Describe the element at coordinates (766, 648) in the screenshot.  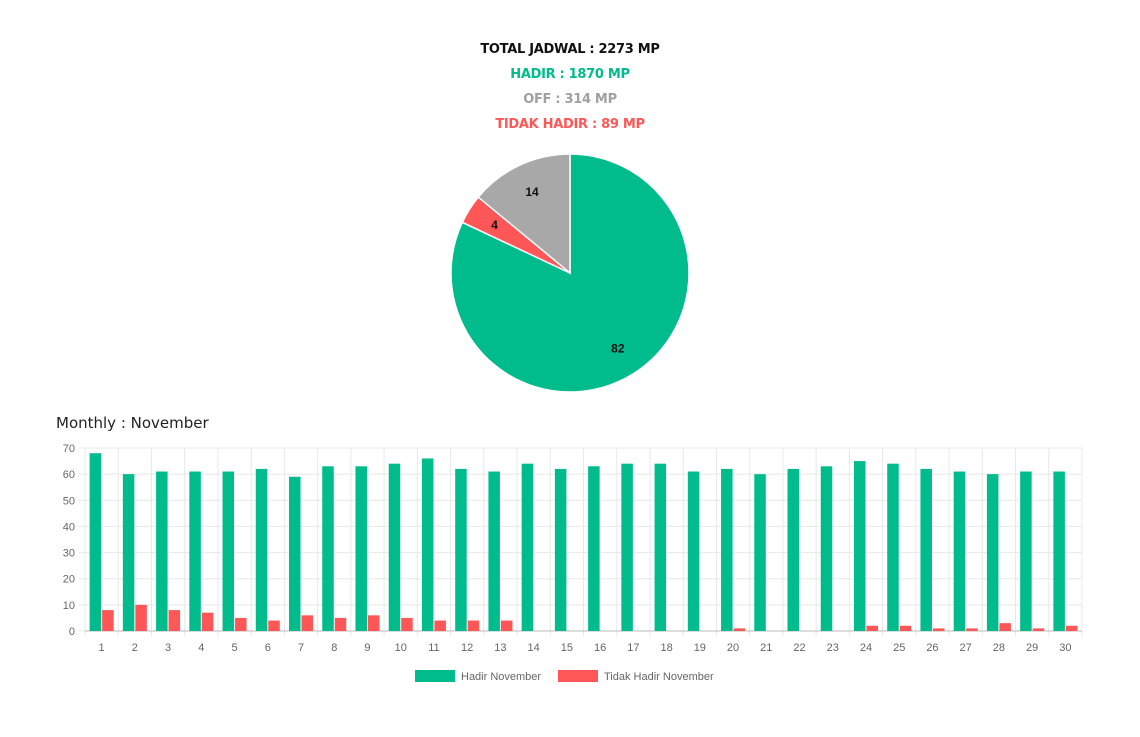
I see `x-tick-label: 21` at that location.